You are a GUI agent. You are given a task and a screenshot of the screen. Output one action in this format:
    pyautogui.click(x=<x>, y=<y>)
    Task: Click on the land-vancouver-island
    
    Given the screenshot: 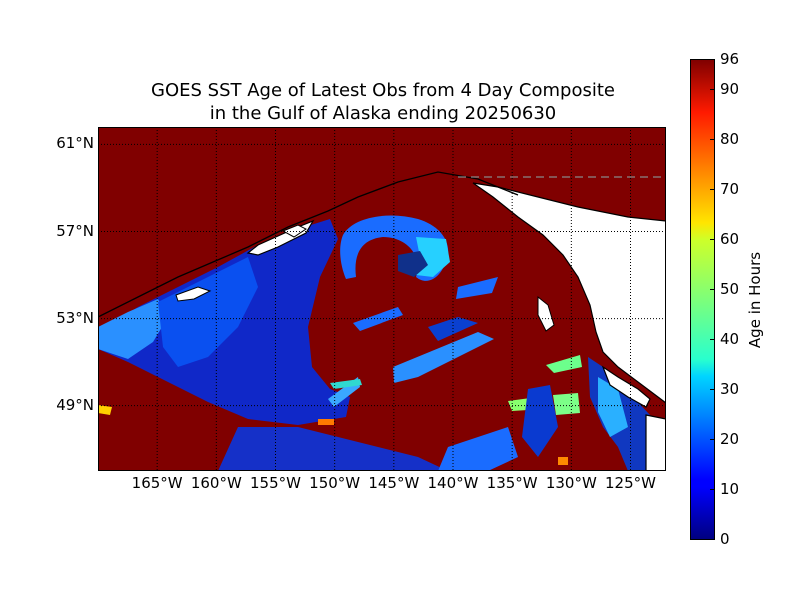 What is the action you would take?
    pyautogui.click(x=626, y=386)
    